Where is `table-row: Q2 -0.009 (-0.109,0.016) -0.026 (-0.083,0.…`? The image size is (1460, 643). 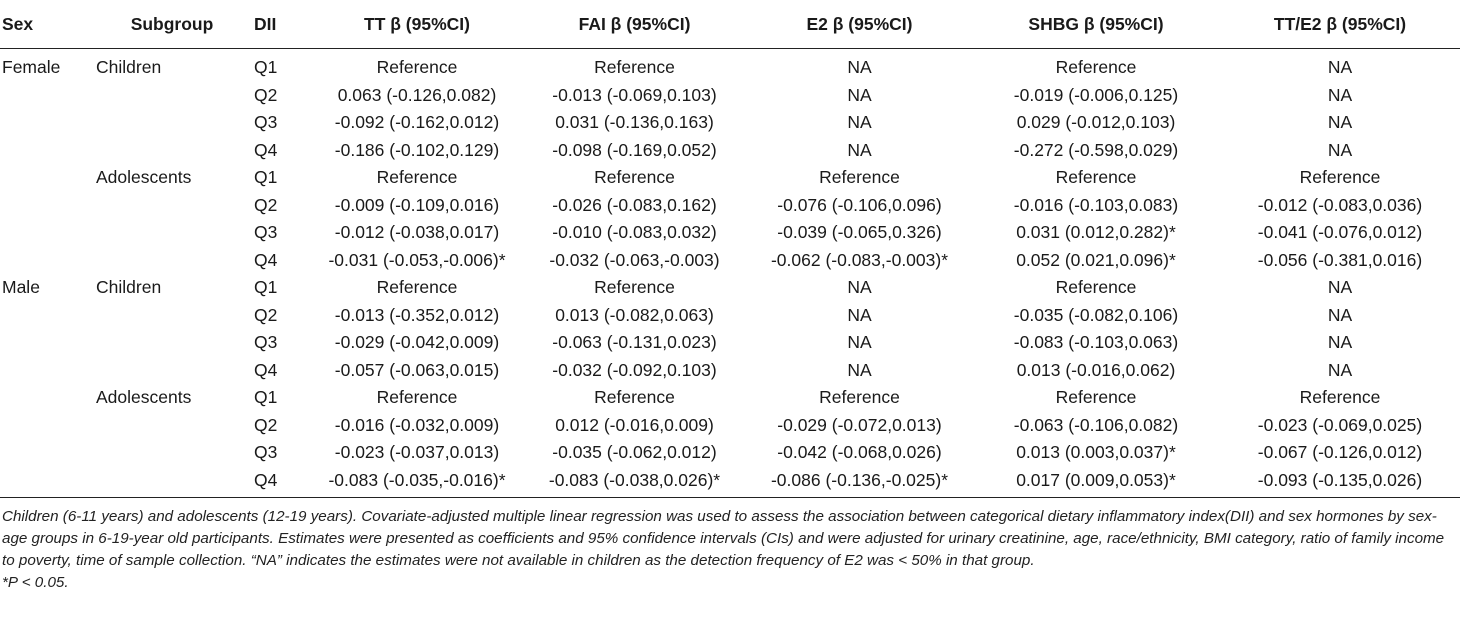 table-row: Q2 -0.009 (-0.109,0.016) -0.026 (-0.083,0.… is located at coordinates (730, 206).